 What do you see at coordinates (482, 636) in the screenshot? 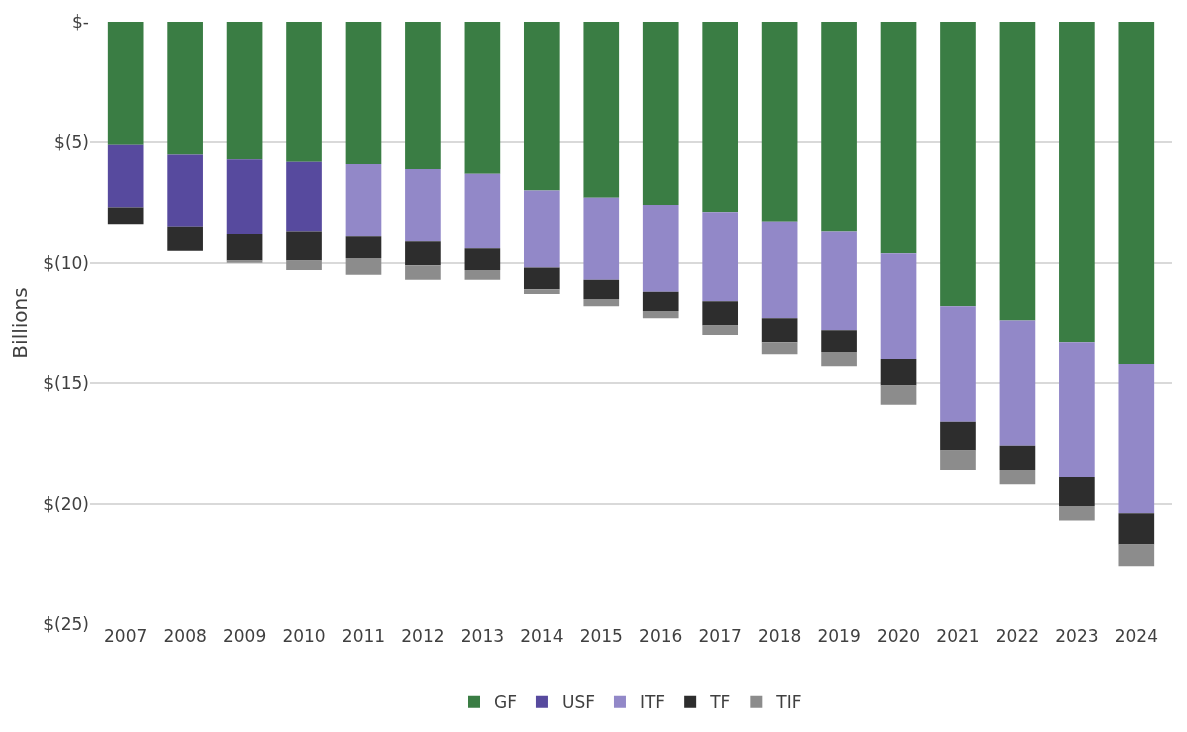
I see `x-tick-label: 2013` at bounding box center [482, 636].